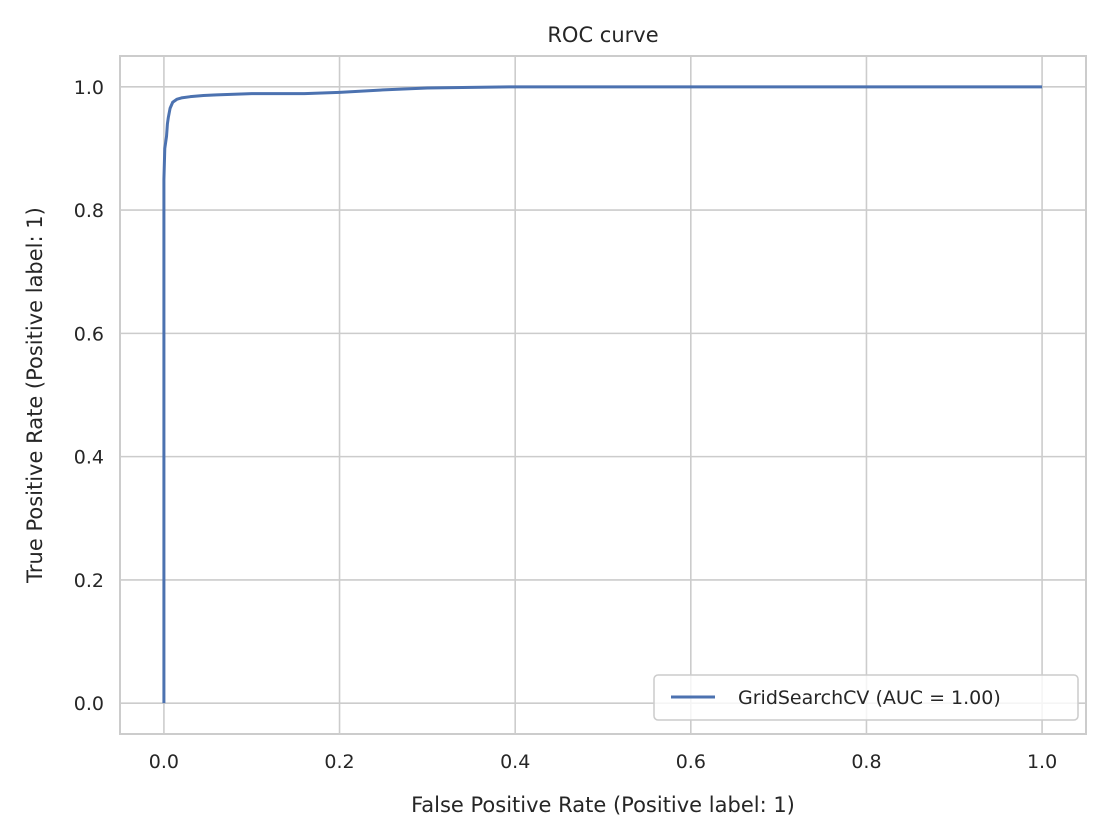 This screenshot has width=1120, height=840. What do you see at coordinates (339, 762) in the screenshot?
I see `x-tick-label: 0.2` at bounding box center [339, 762].